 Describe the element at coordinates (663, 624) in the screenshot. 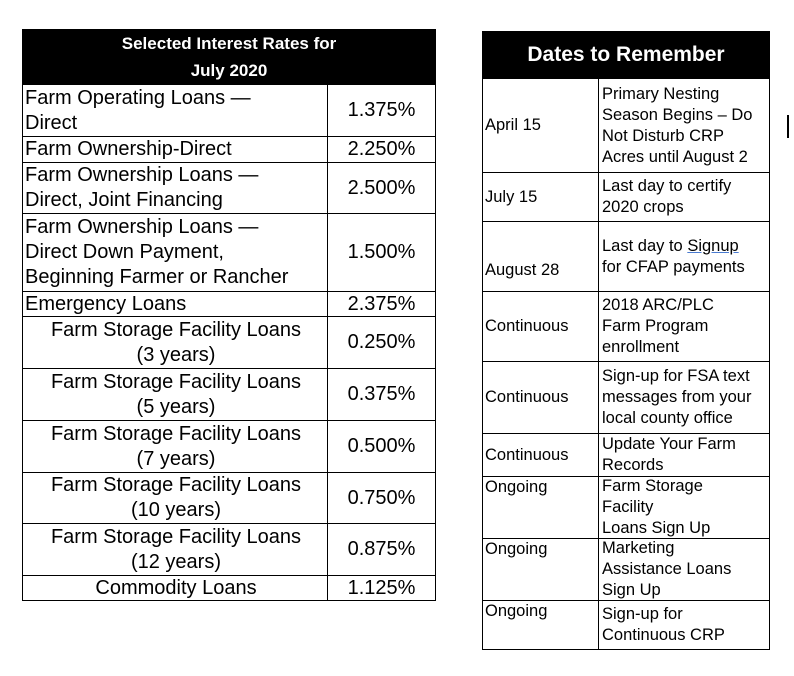

I see `event-text: Sign-up for Continuous CRP` at that location.